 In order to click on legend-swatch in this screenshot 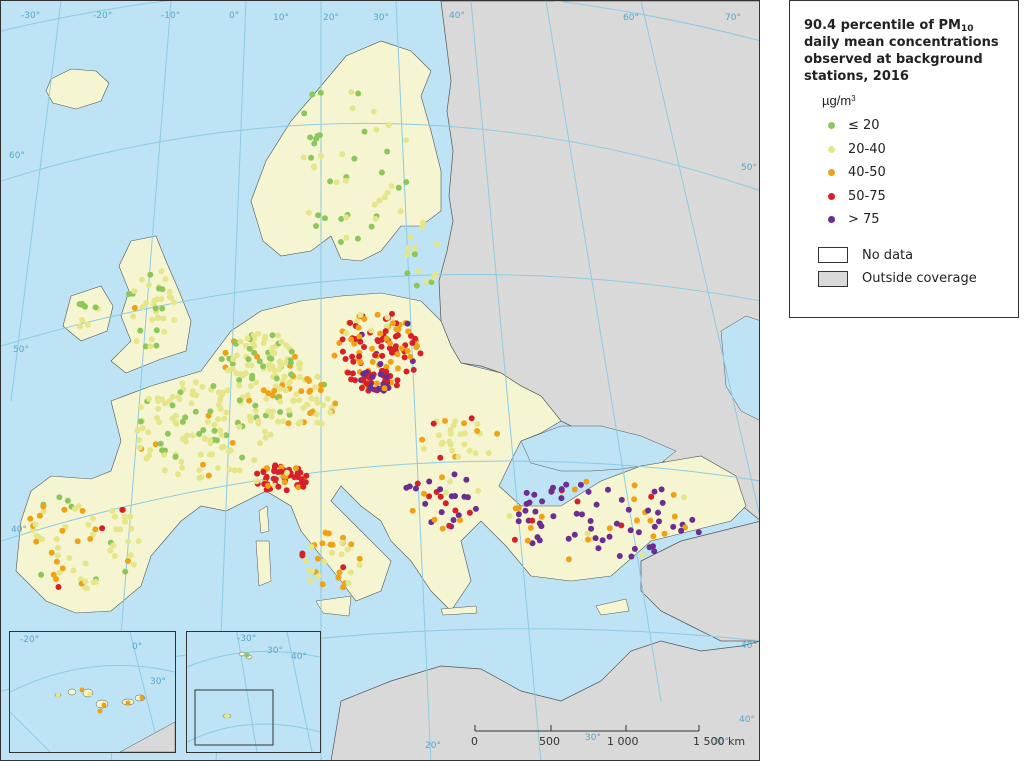, I will do `click(831, 173)`.